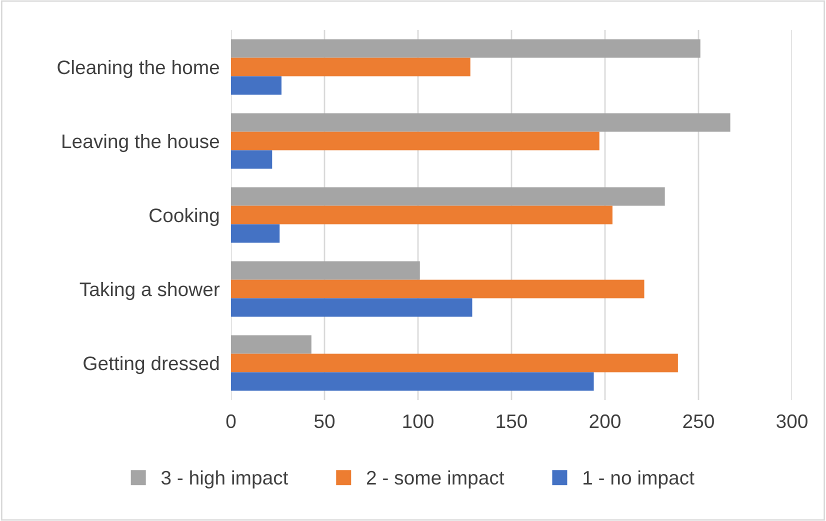  What do you see at coordinates (639, 479) in the screenshot?
I see `legend-label: 1 - no impact` at bounding box center [639, 479].